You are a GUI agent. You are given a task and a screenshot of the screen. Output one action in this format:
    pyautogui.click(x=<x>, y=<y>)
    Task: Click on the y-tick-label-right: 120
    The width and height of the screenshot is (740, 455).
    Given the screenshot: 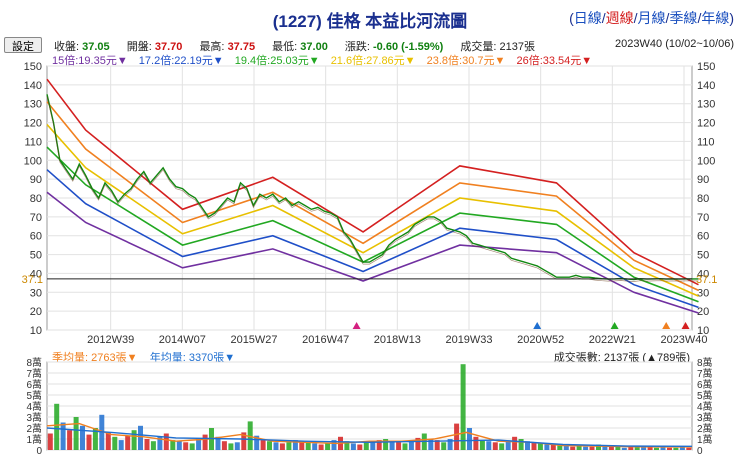 What is the action you would take?
    pyautogui.click(x=706, y=124)
    